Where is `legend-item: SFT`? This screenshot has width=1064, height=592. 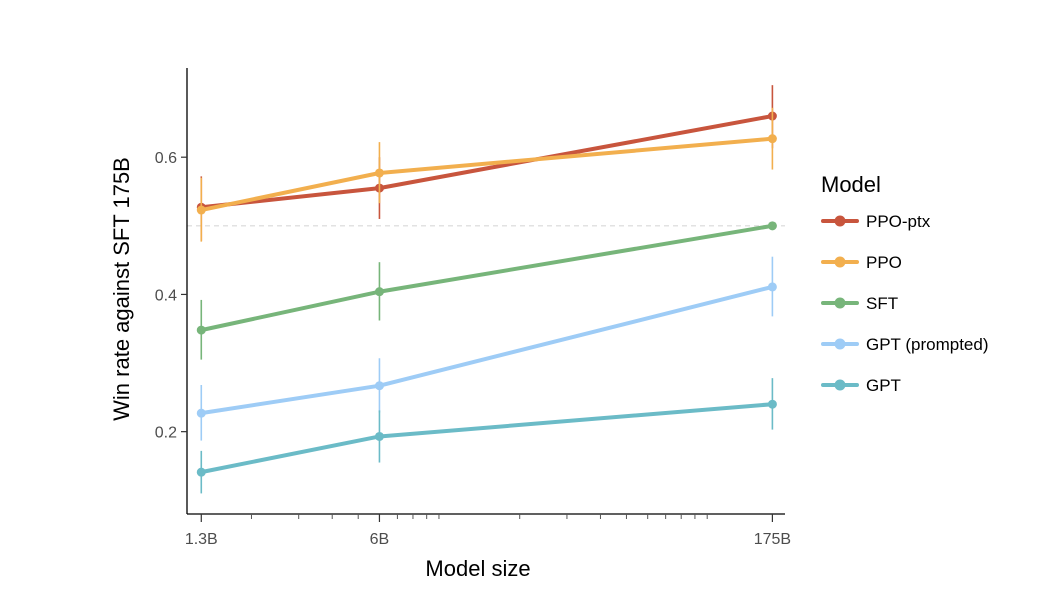
legend-item: SFT is located at coordinates (859, 303).